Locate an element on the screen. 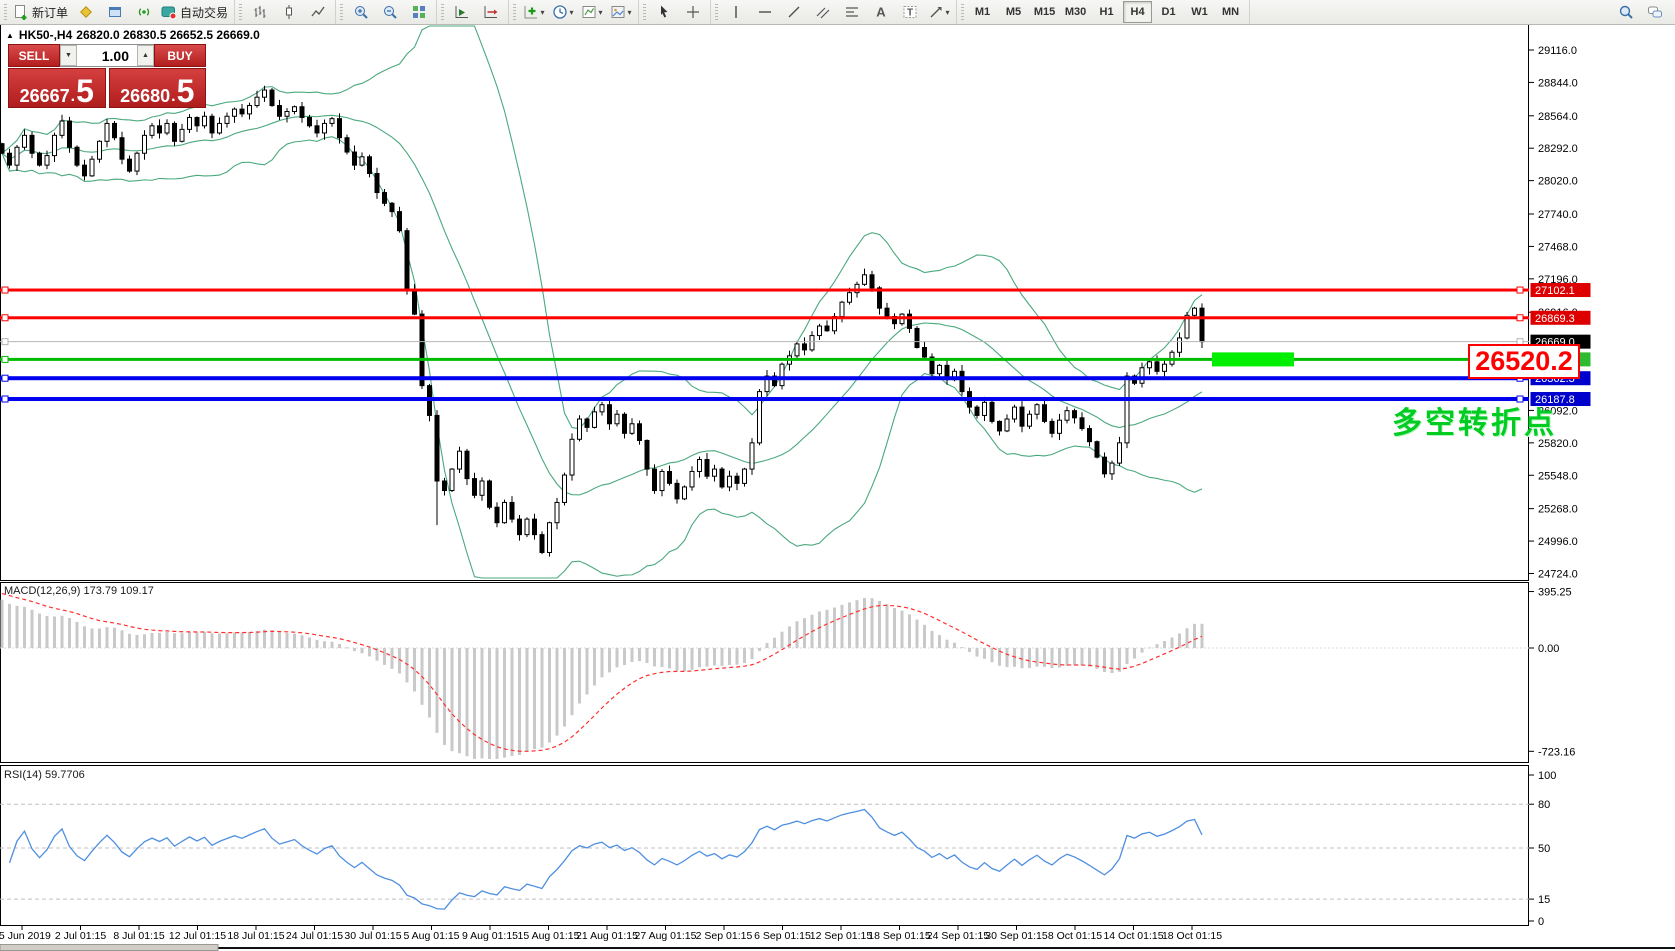  timeframe-m30-button: M30 is located at coordinates (1075, 12).